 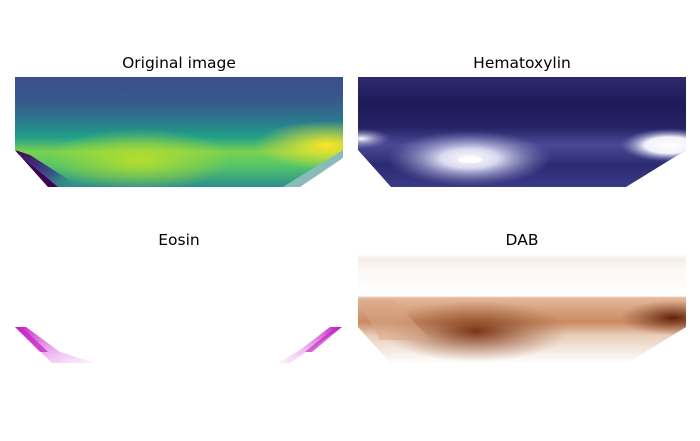 What do you see at coordinates (179, 63) in the screenshot?
I see `panel-title-original: Original image` at bounding box center [179, 63].